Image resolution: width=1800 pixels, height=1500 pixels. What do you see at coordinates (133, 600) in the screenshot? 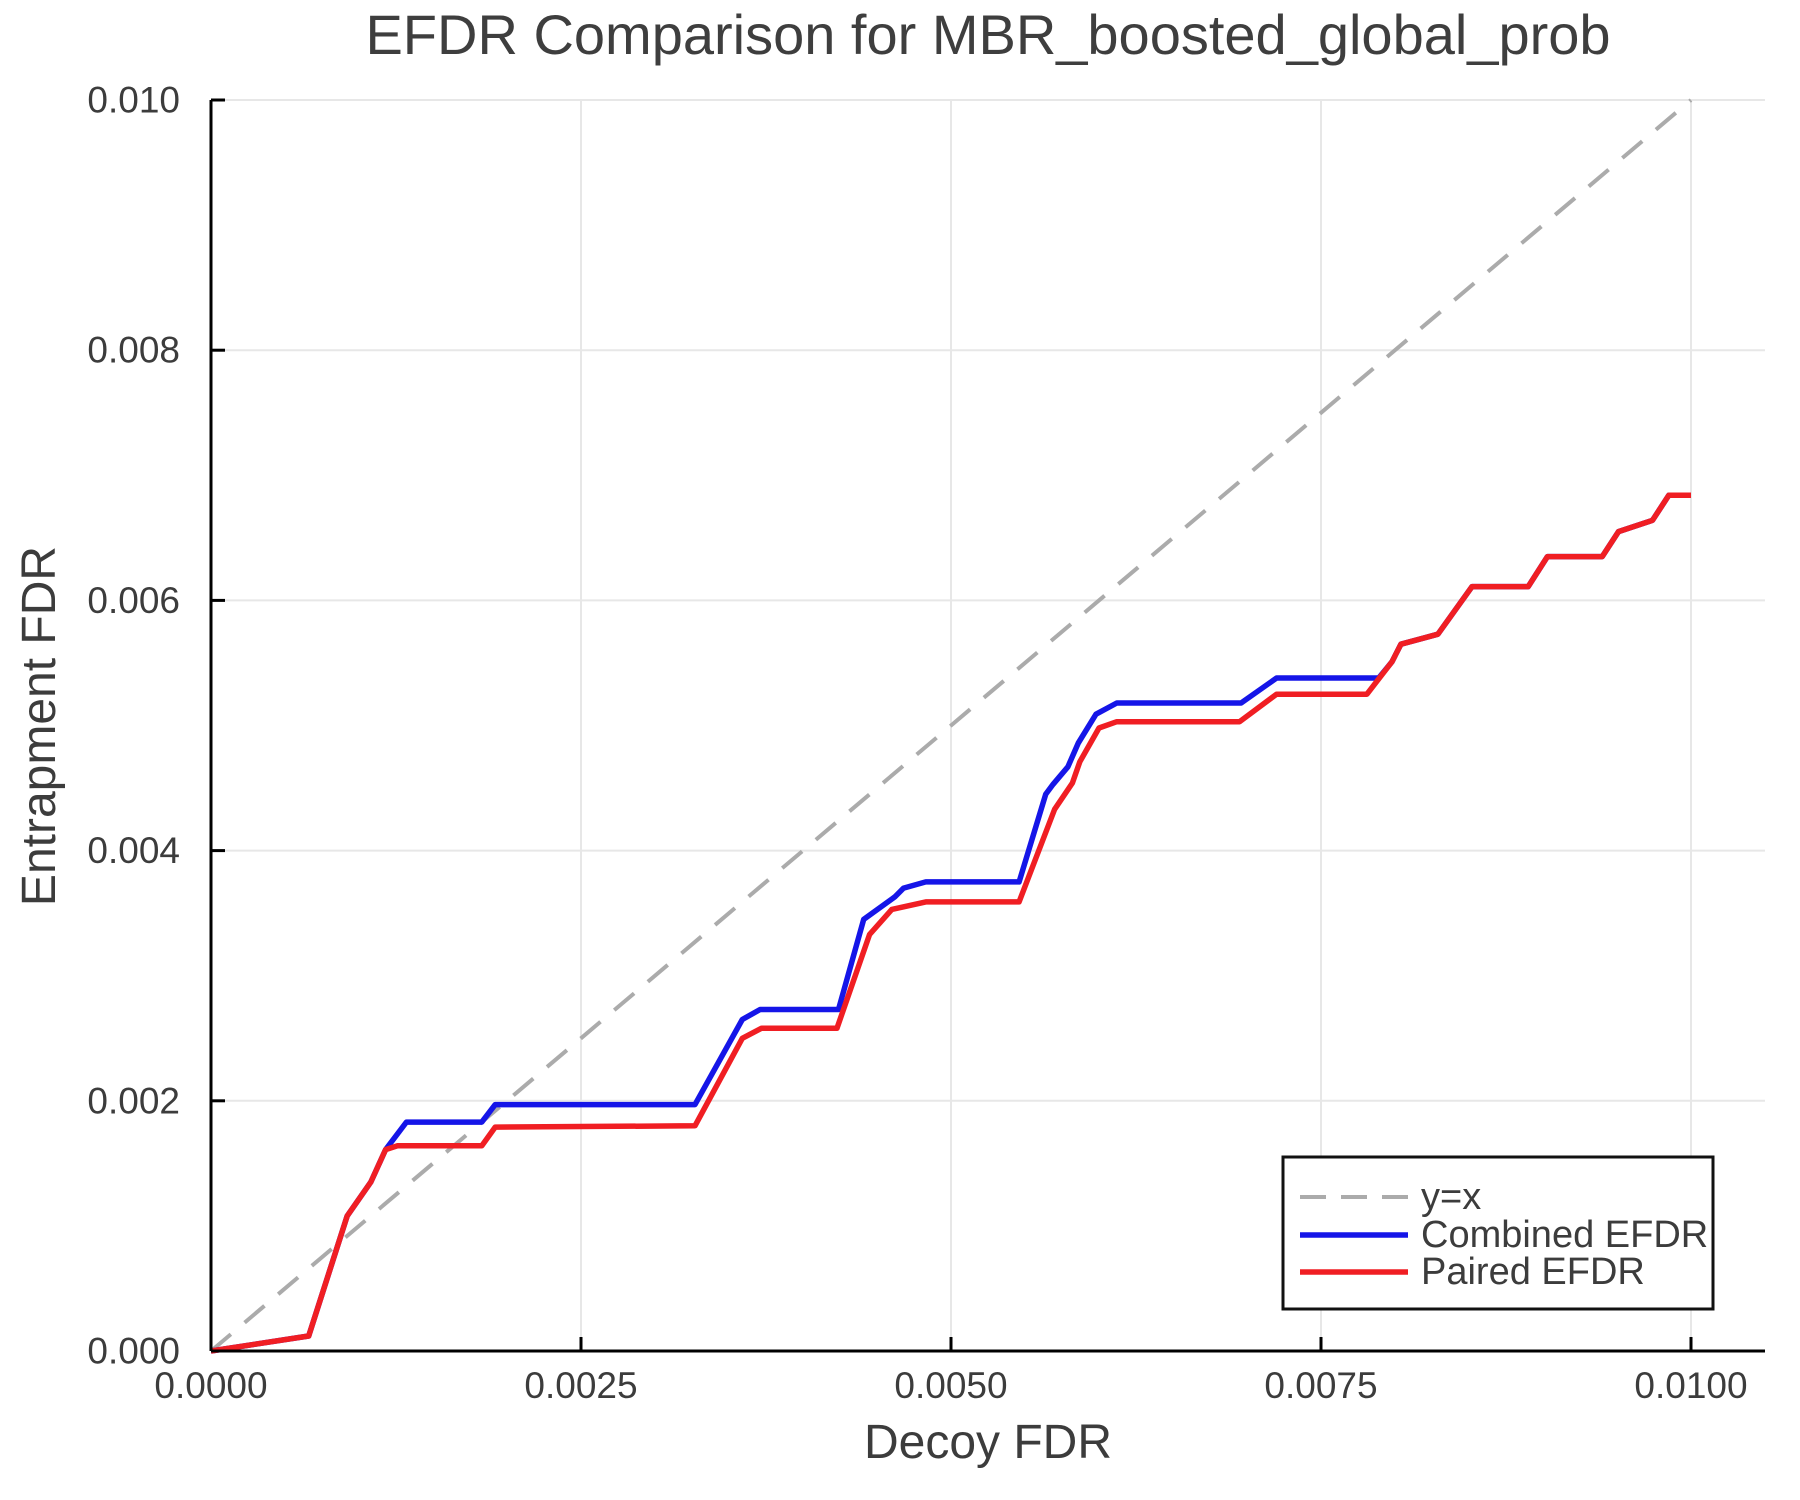
I see `y-tick-label: 0.006` at bounding box center [133, 600].